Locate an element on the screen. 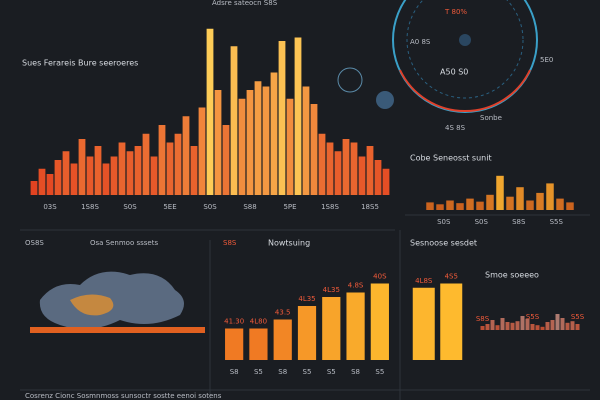 Image resolution: width=600 pixels, height=400 pixels. axis-label: 5EE is located at coordinates (169, 207).